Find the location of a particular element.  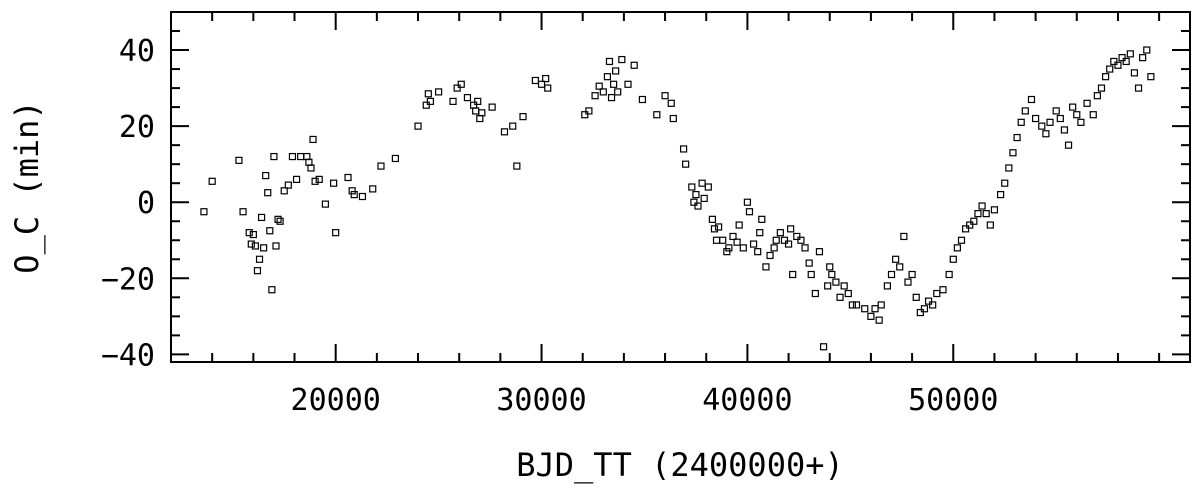

x-tick-label: 40000 is located at coordinates (747, 400).